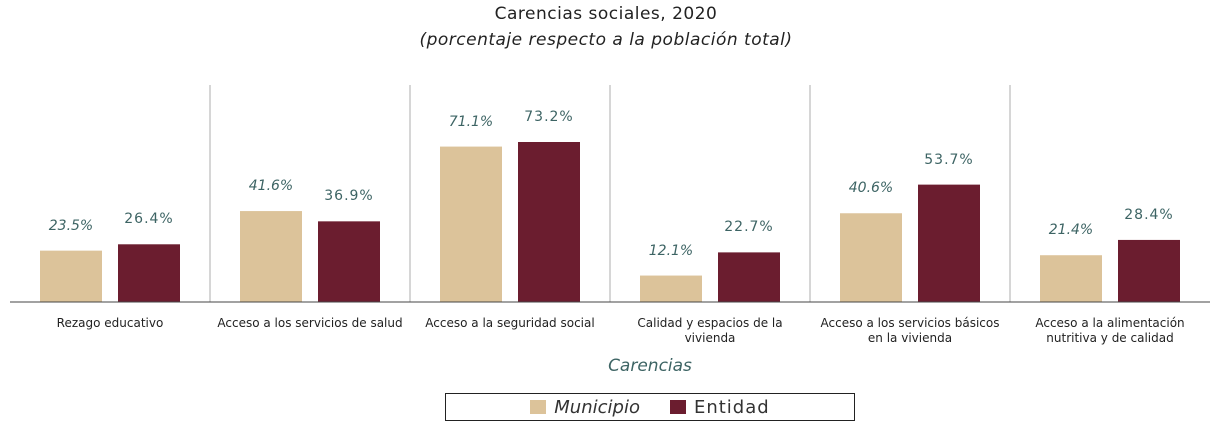  Describe the element at coordinates (149, 219) in the screenshot. I see `data-label: 26.4%` at that location.